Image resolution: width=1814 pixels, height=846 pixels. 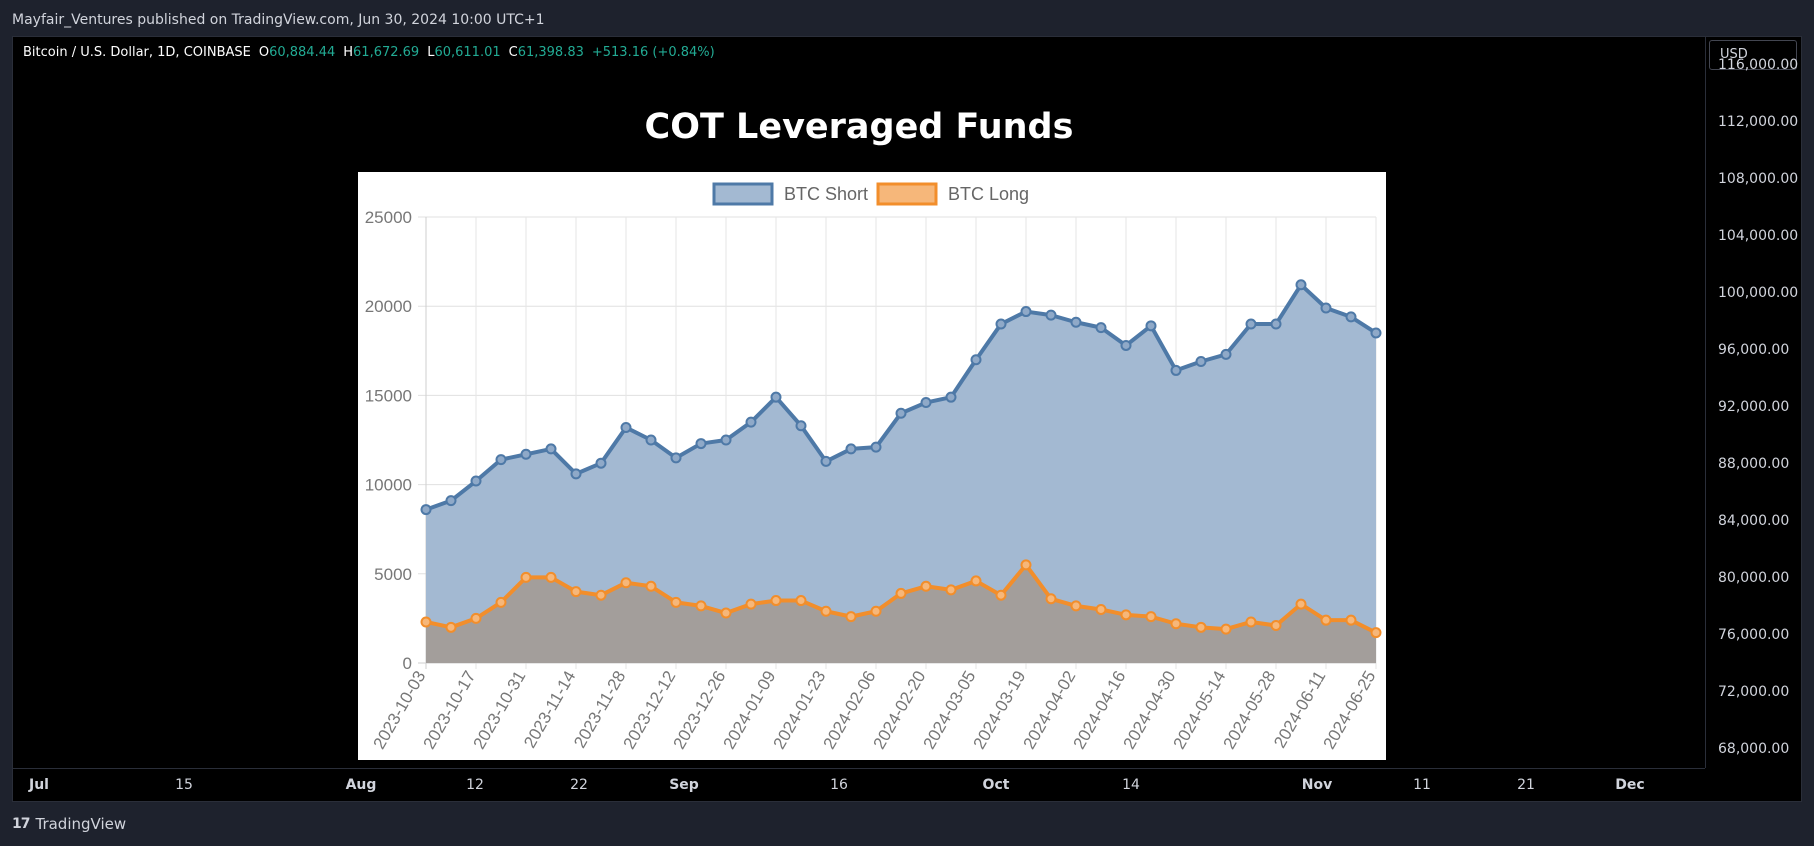 What do you see at coordinates (184, 785) in the screenshot?
I see `time-tick-label: 15` at bounding box center [184, 785].